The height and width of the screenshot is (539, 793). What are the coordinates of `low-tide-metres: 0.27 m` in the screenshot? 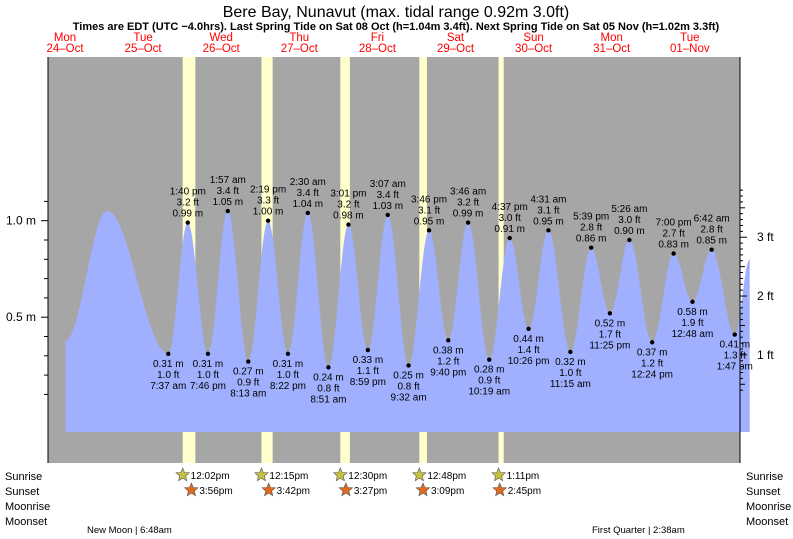 It's located at (248, 372).